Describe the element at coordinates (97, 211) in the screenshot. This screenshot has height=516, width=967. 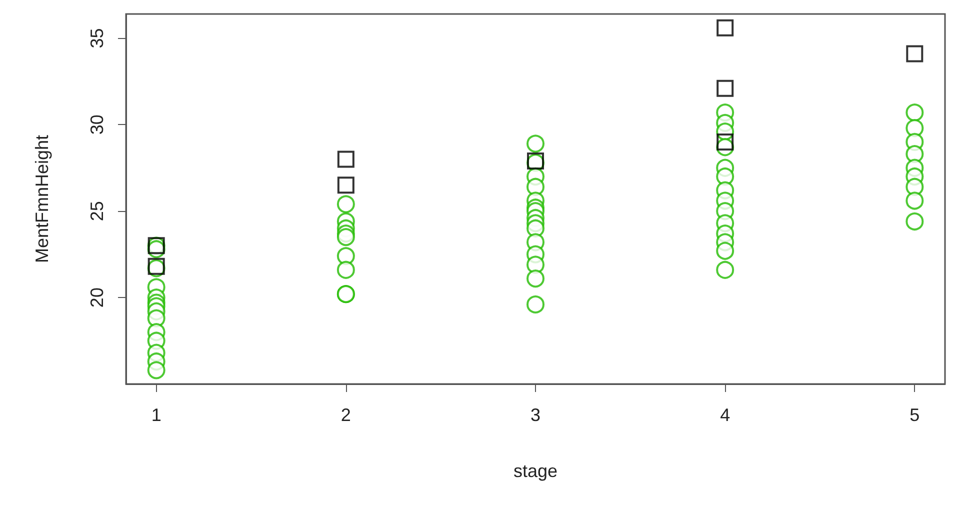
I see `y-tick-label: 25` at that location.